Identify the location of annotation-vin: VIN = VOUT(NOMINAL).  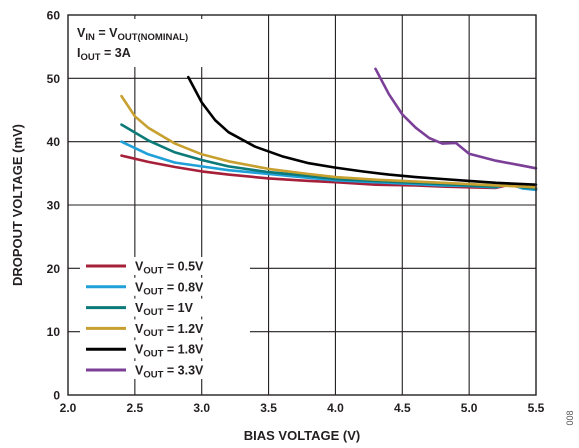
(132, 34).